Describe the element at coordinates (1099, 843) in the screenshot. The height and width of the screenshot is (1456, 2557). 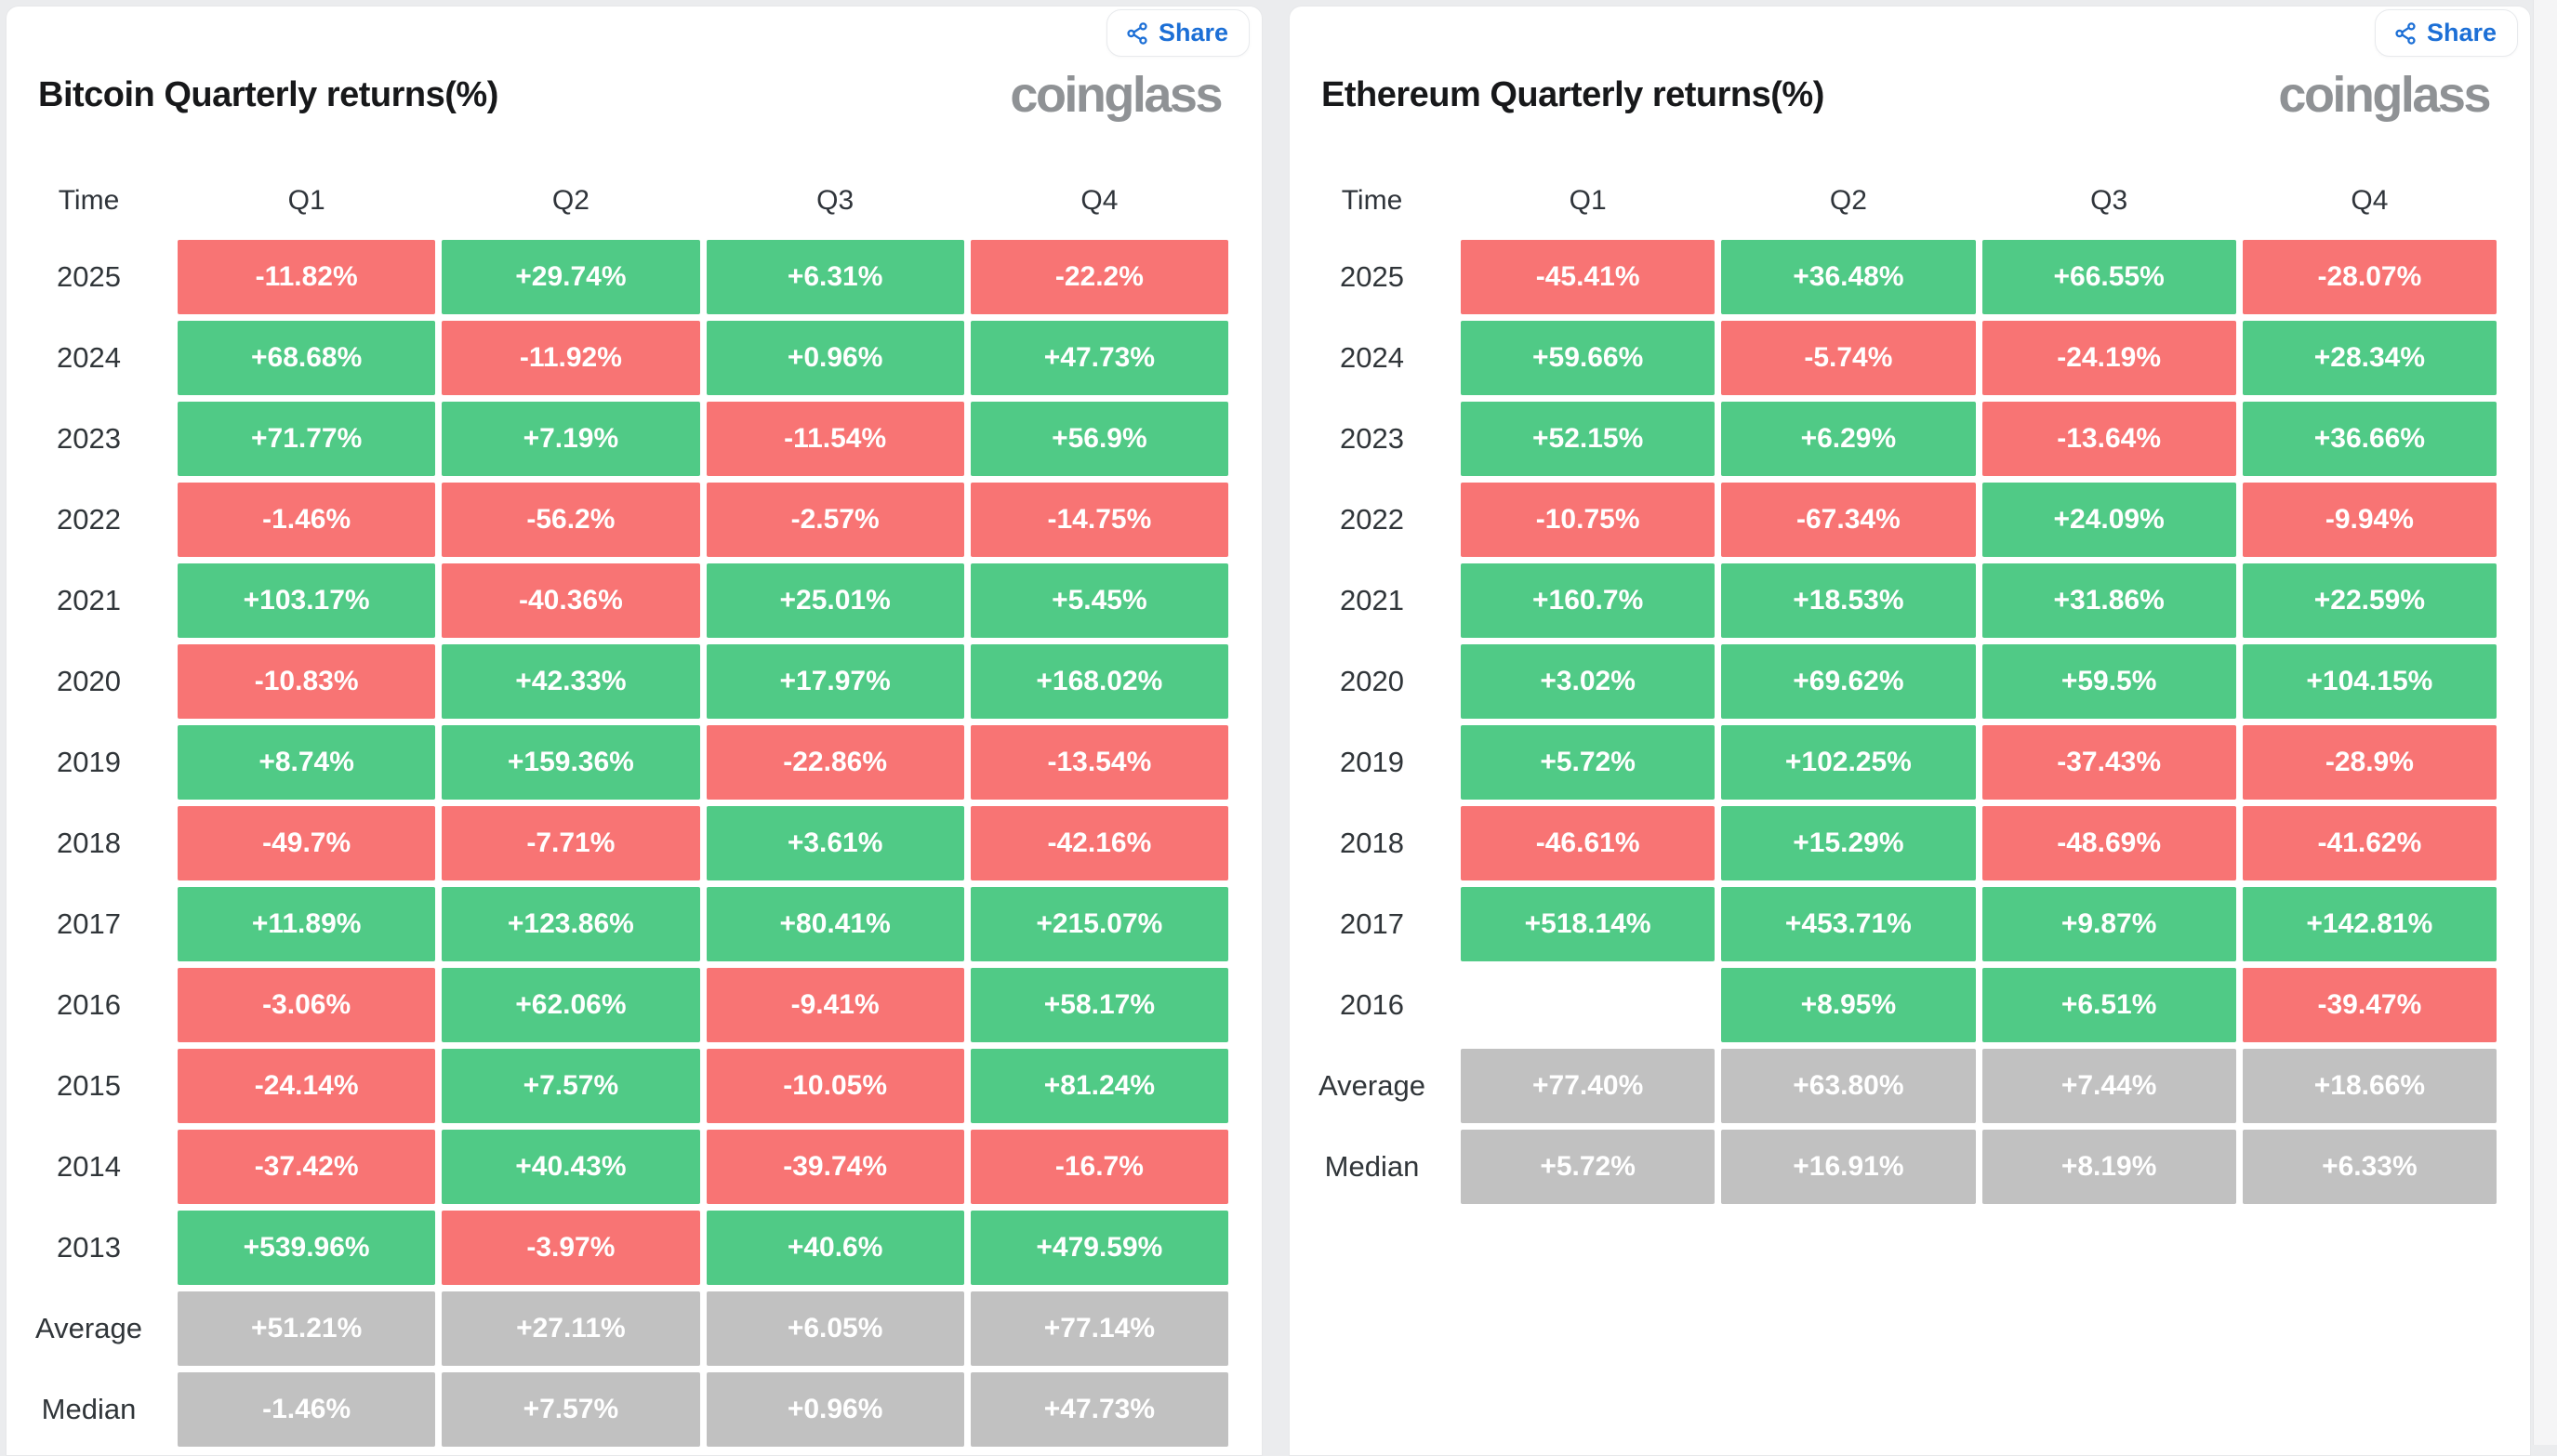
I see `return-cell: -42.16%` at that location.